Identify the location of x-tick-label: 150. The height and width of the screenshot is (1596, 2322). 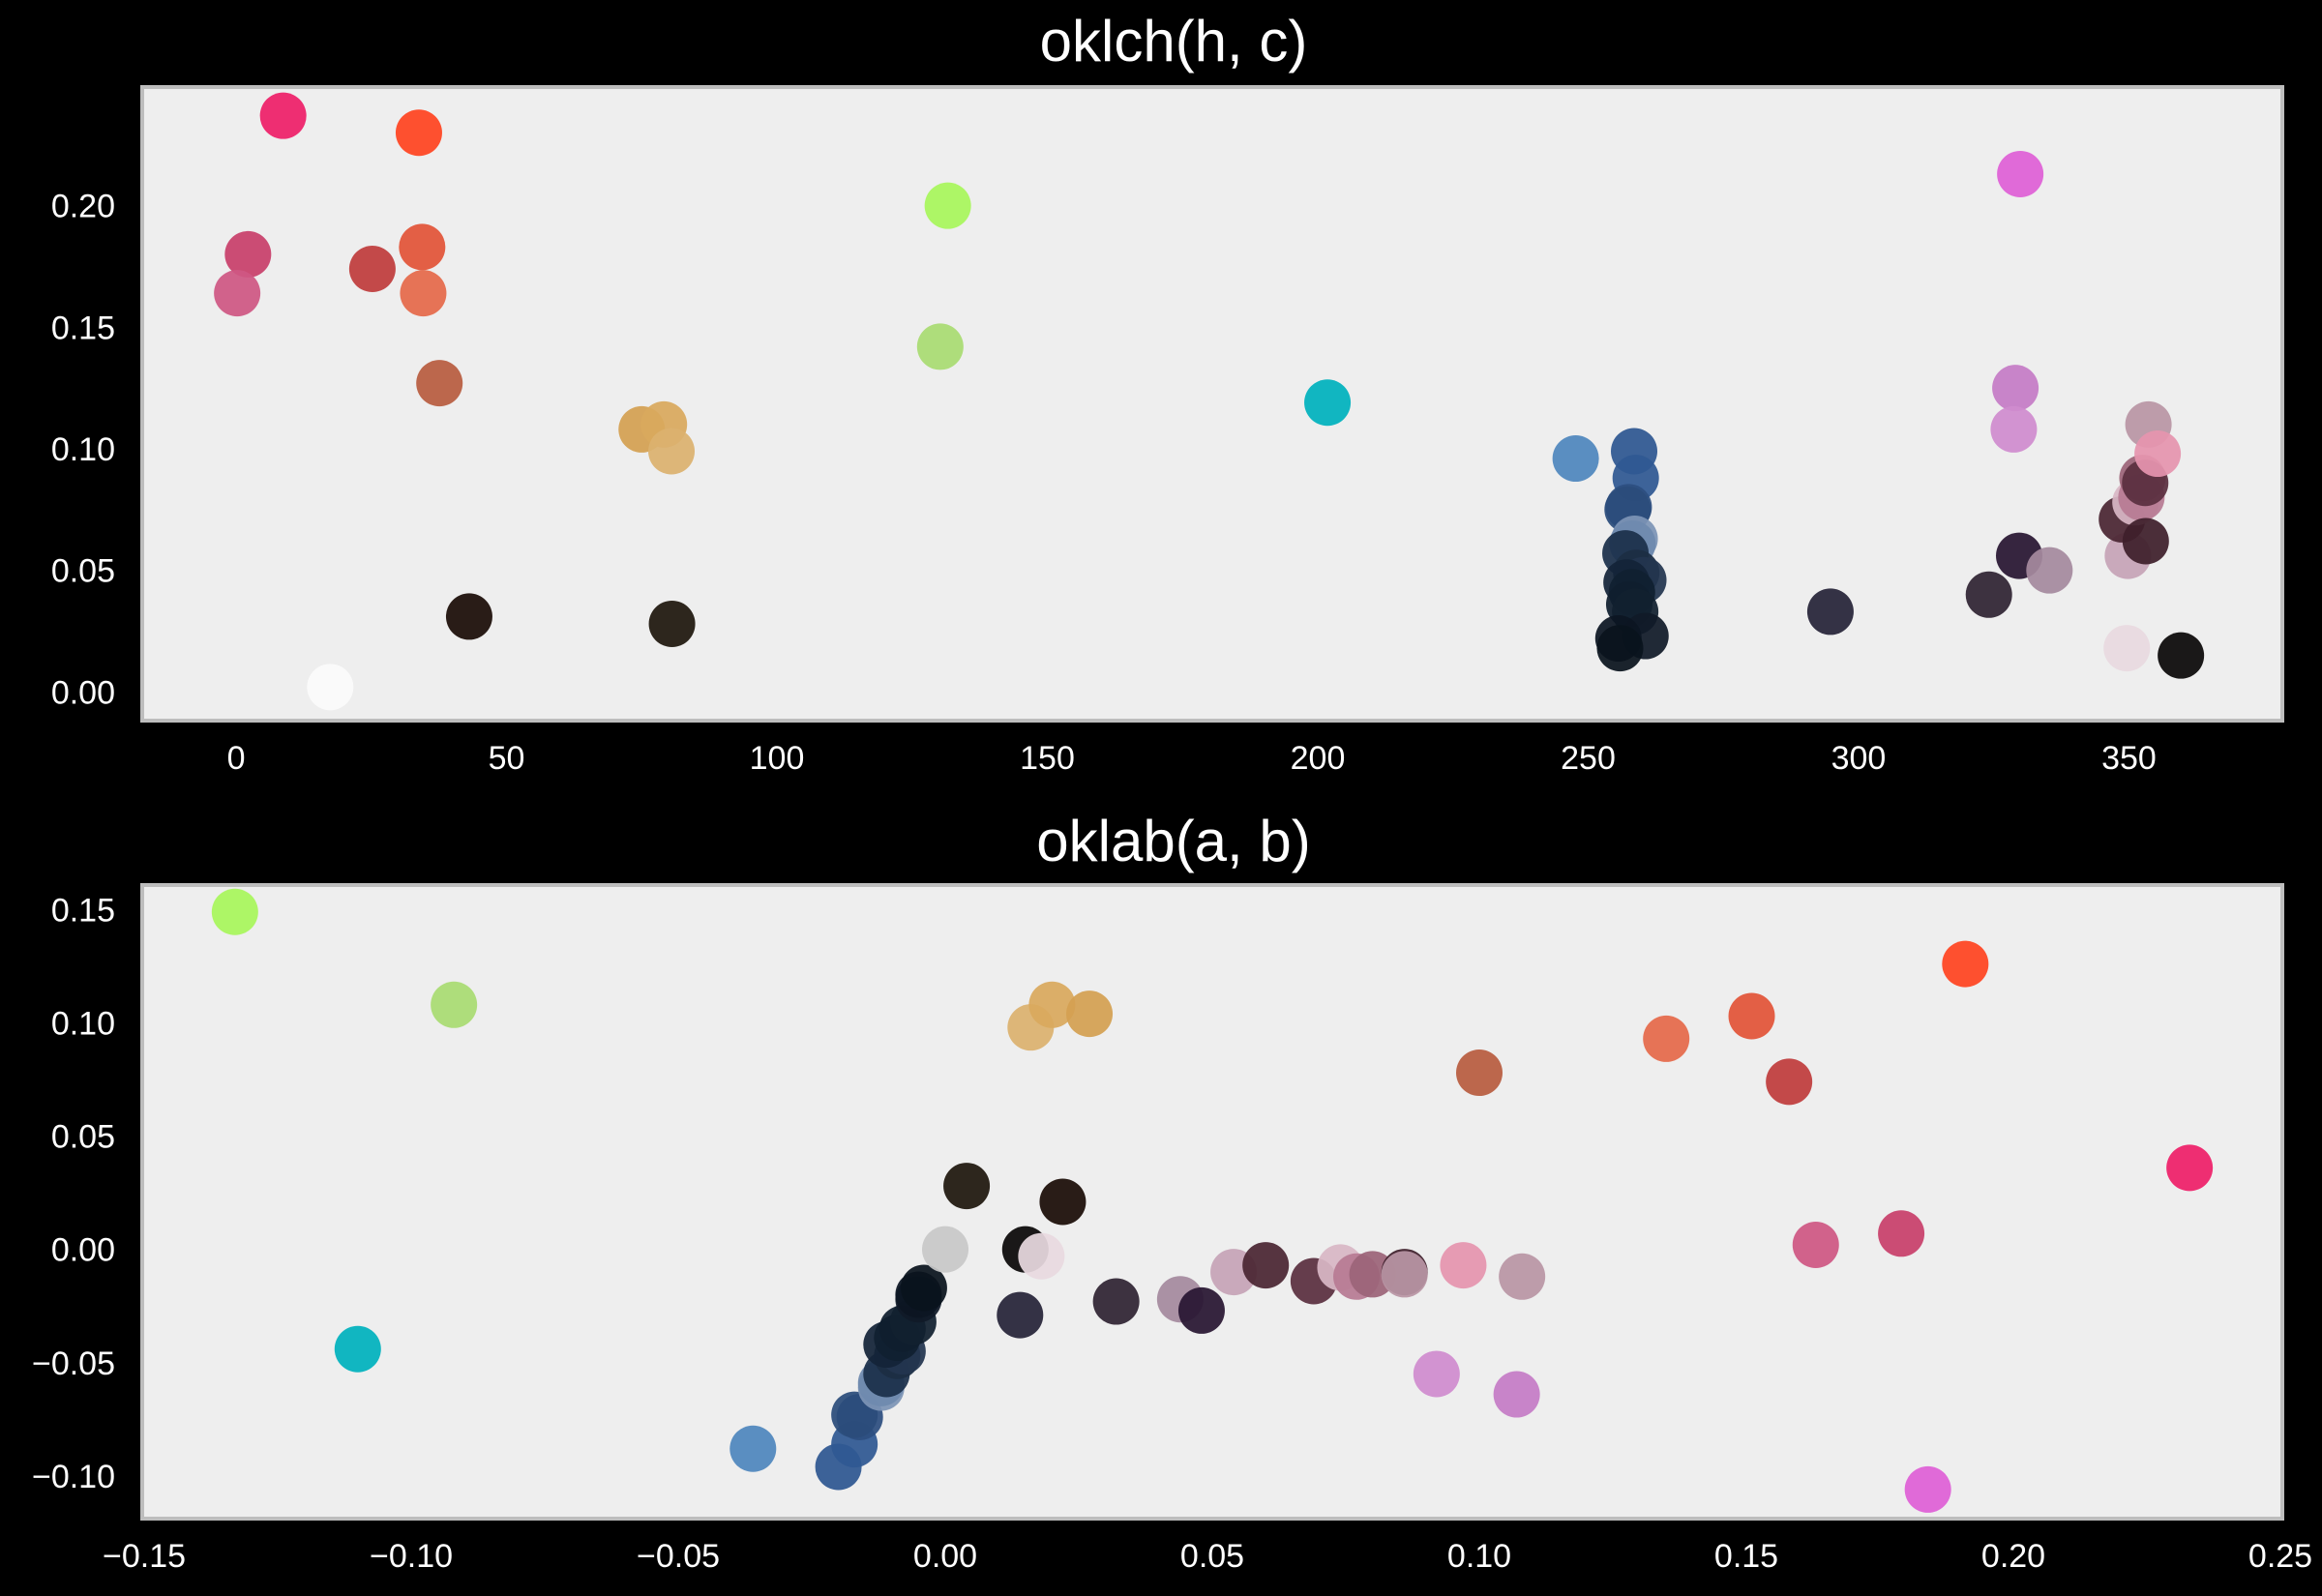
(1047, 758).